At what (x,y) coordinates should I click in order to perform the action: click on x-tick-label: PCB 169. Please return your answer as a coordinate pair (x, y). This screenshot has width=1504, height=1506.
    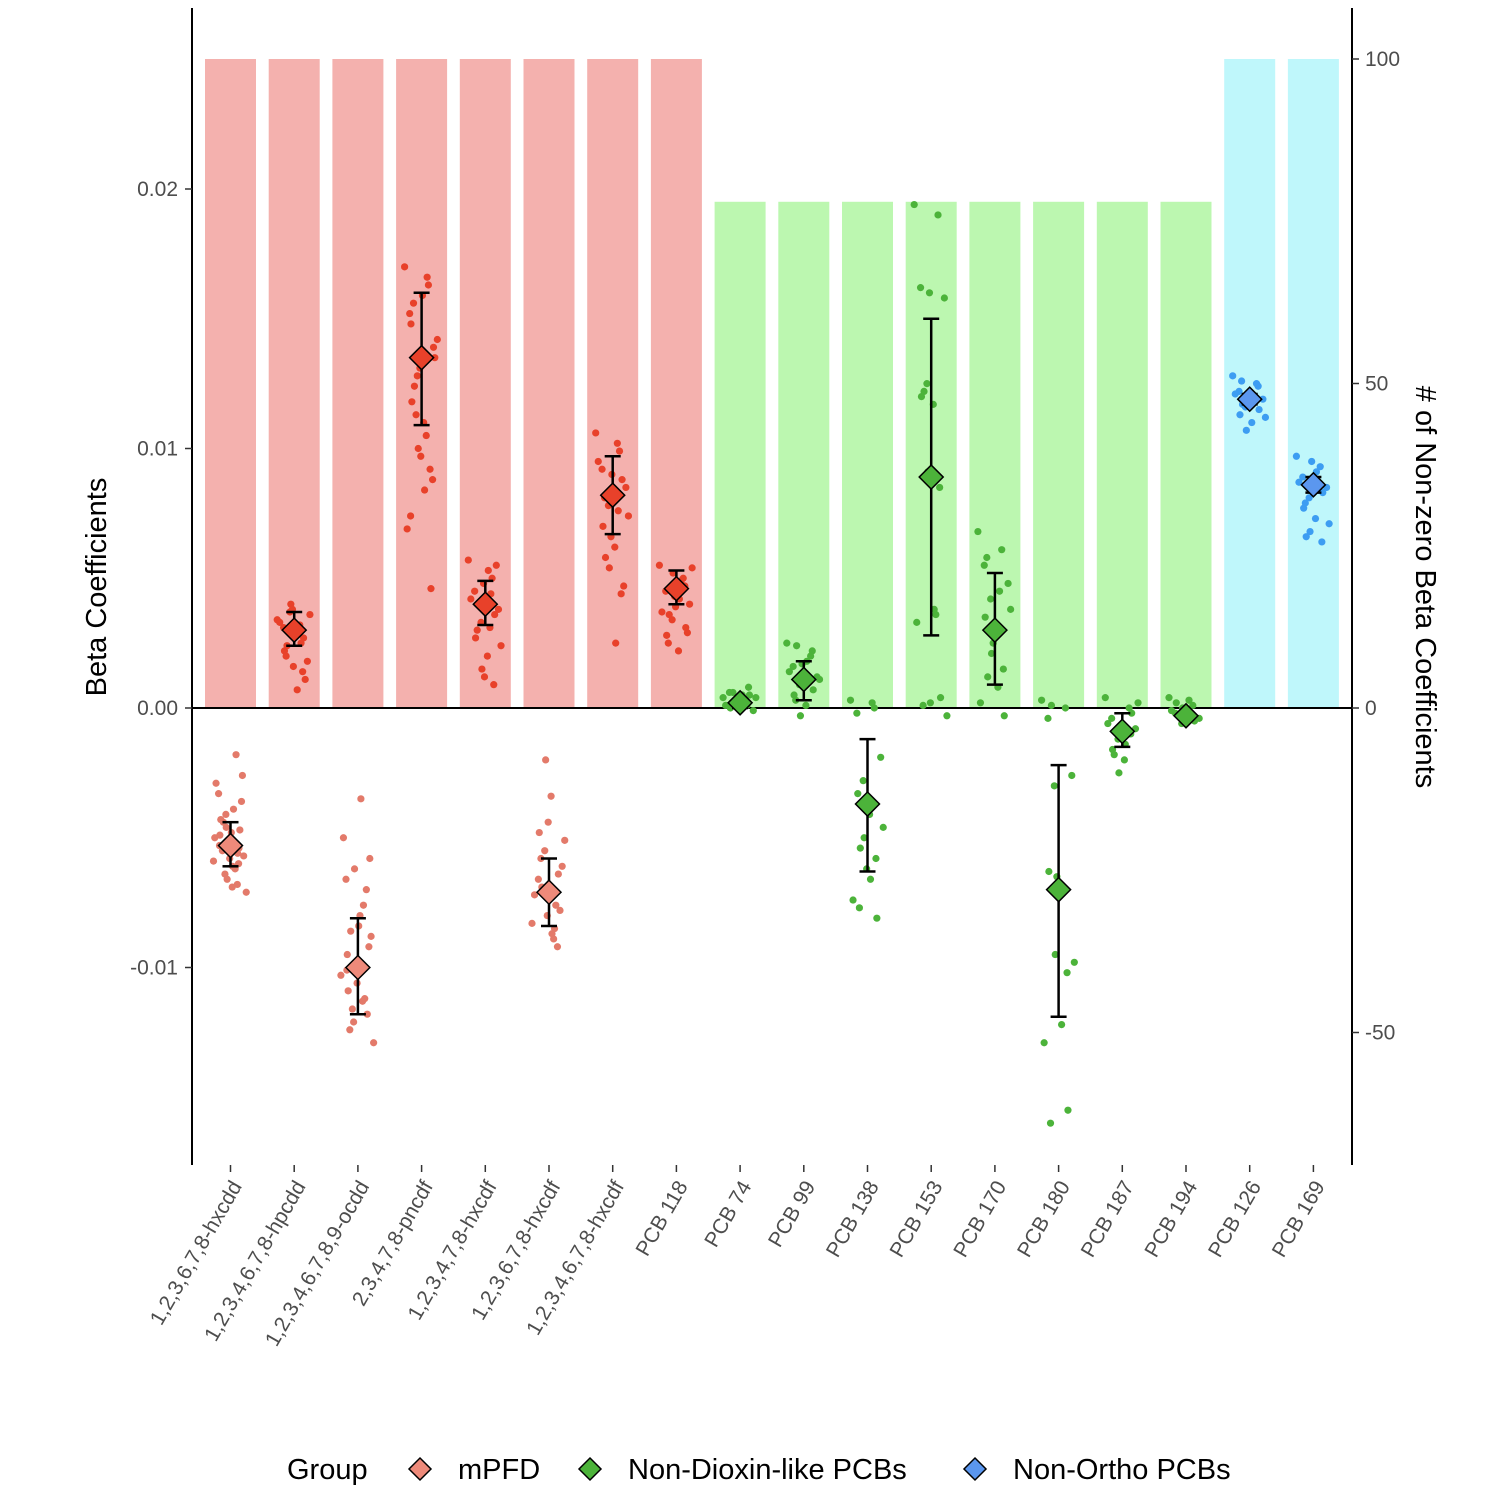
    Looking at the image, I should click on (1299, 1219).